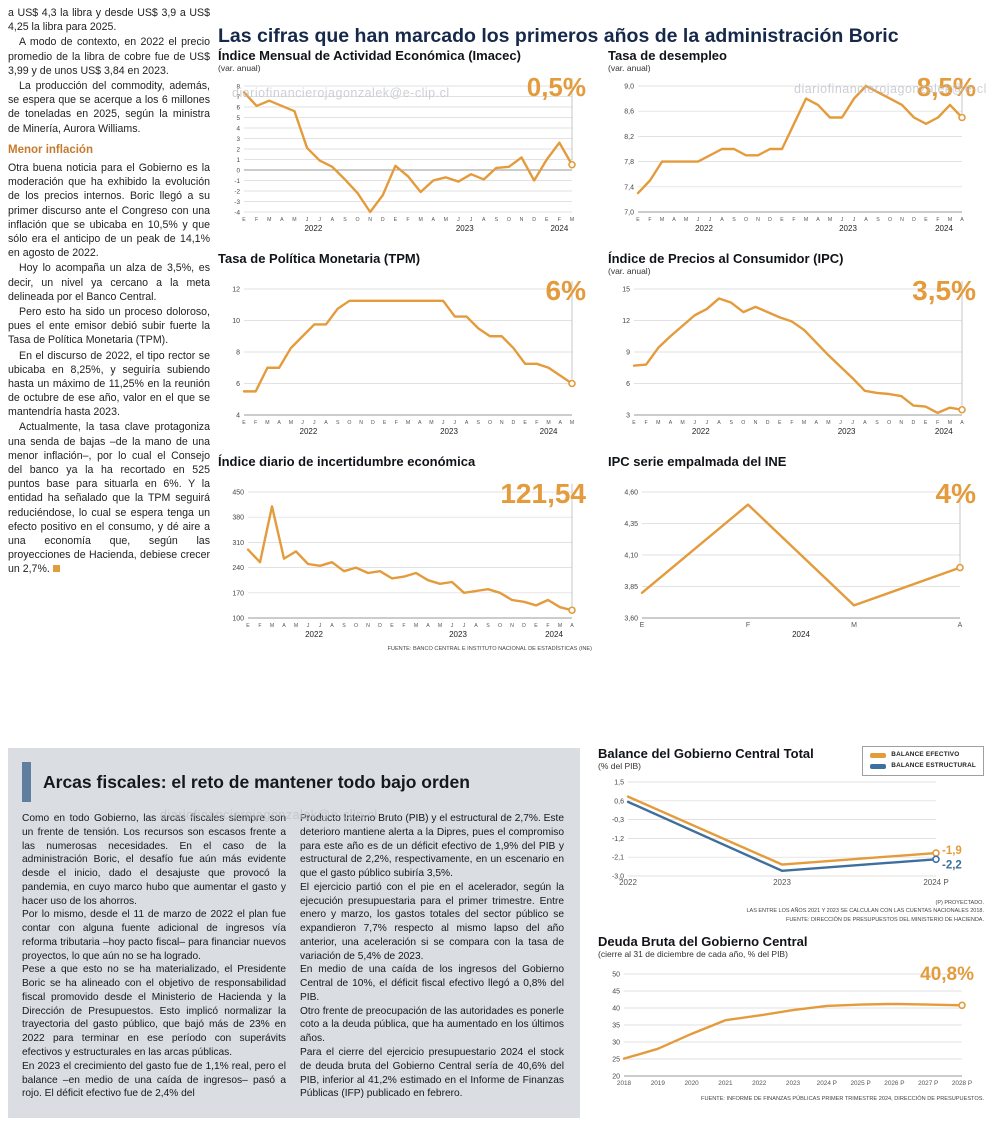 The width and height of the screenshot is (988, 1133). What do you see at coordinates (618, 820) in the screenshot?
I see `svg-text: -0,3` at bounding box center [618, 820].